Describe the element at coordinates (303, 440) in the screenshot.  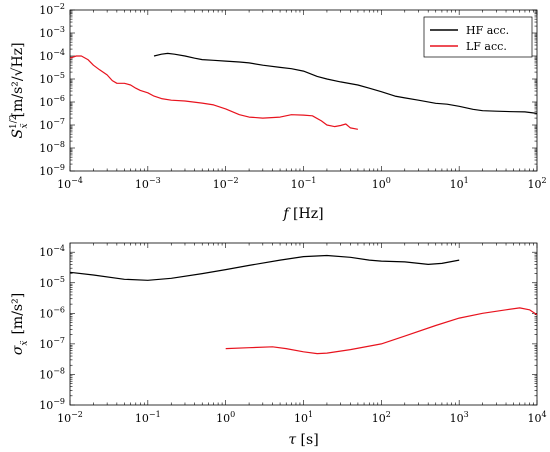
I see `adev-x-axis-label: τ [s]` at that location.